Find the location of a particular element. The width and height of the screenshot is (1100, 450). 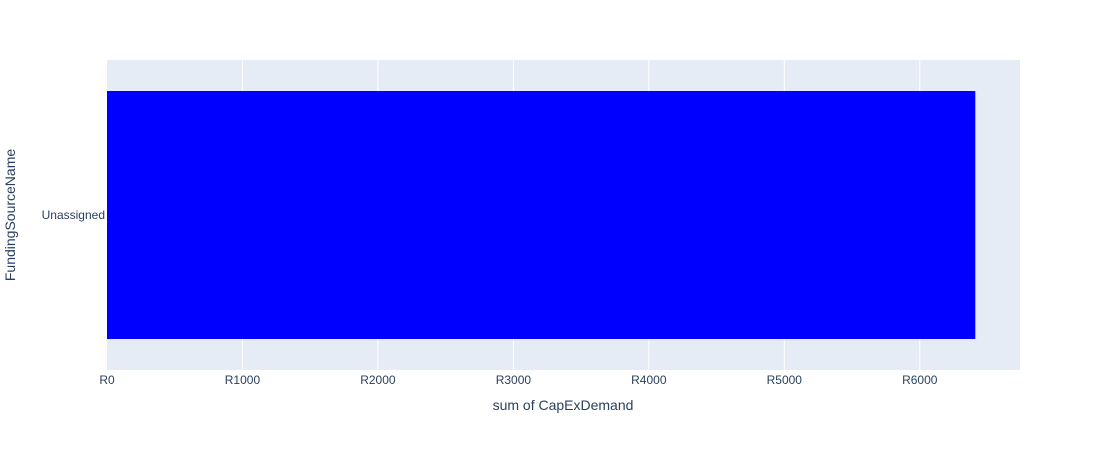

x-tick-label: R0 is located at coordinates (107, 380).